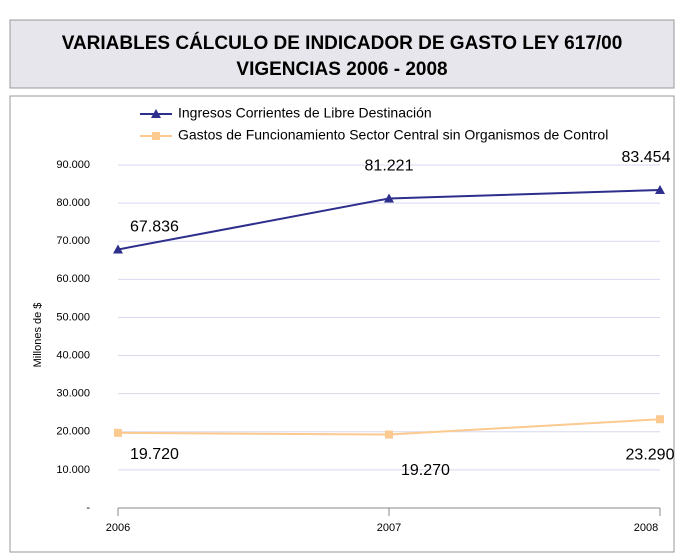 The width and height of the screenshot is (684, 560). I want to click on x-tick-label: 2008, so click(646, 528).